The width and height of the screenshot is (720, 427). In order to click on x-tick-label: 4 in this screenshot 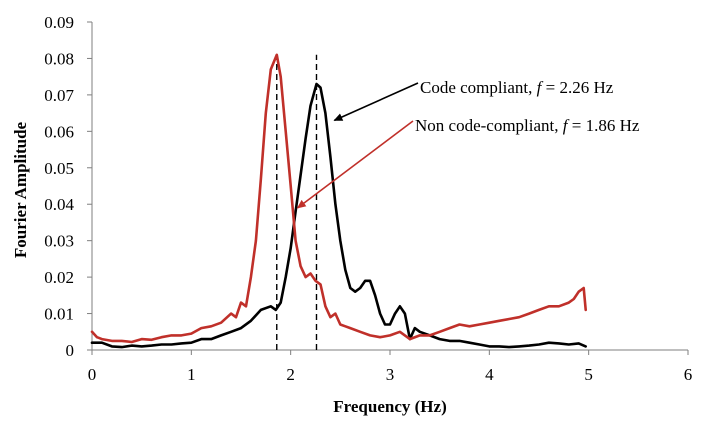, I will do `click(489, 374)`.